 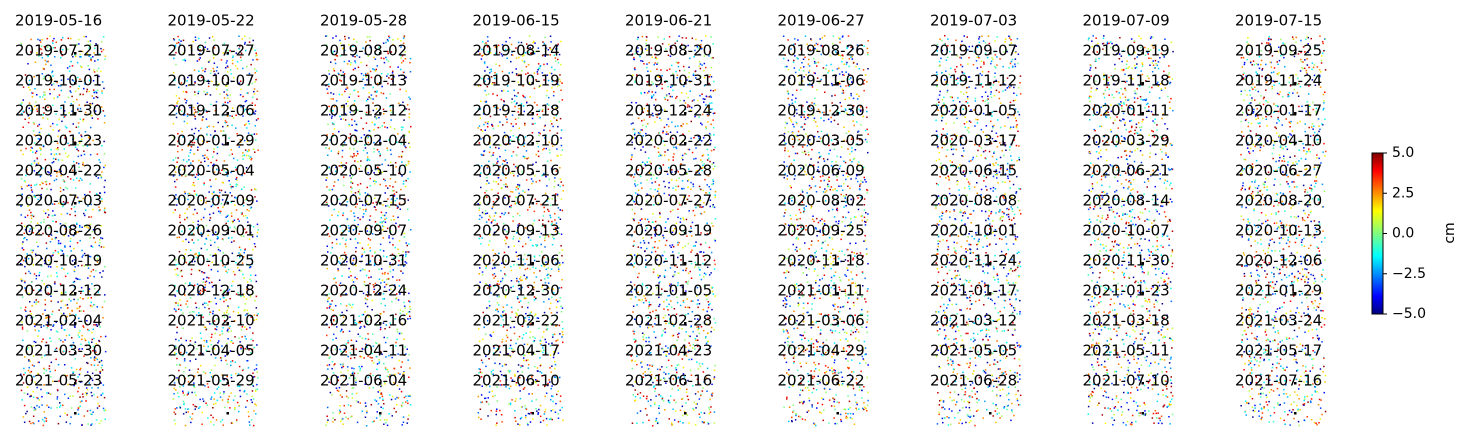 I want to click on reference-point, so click(x=990, y=53).